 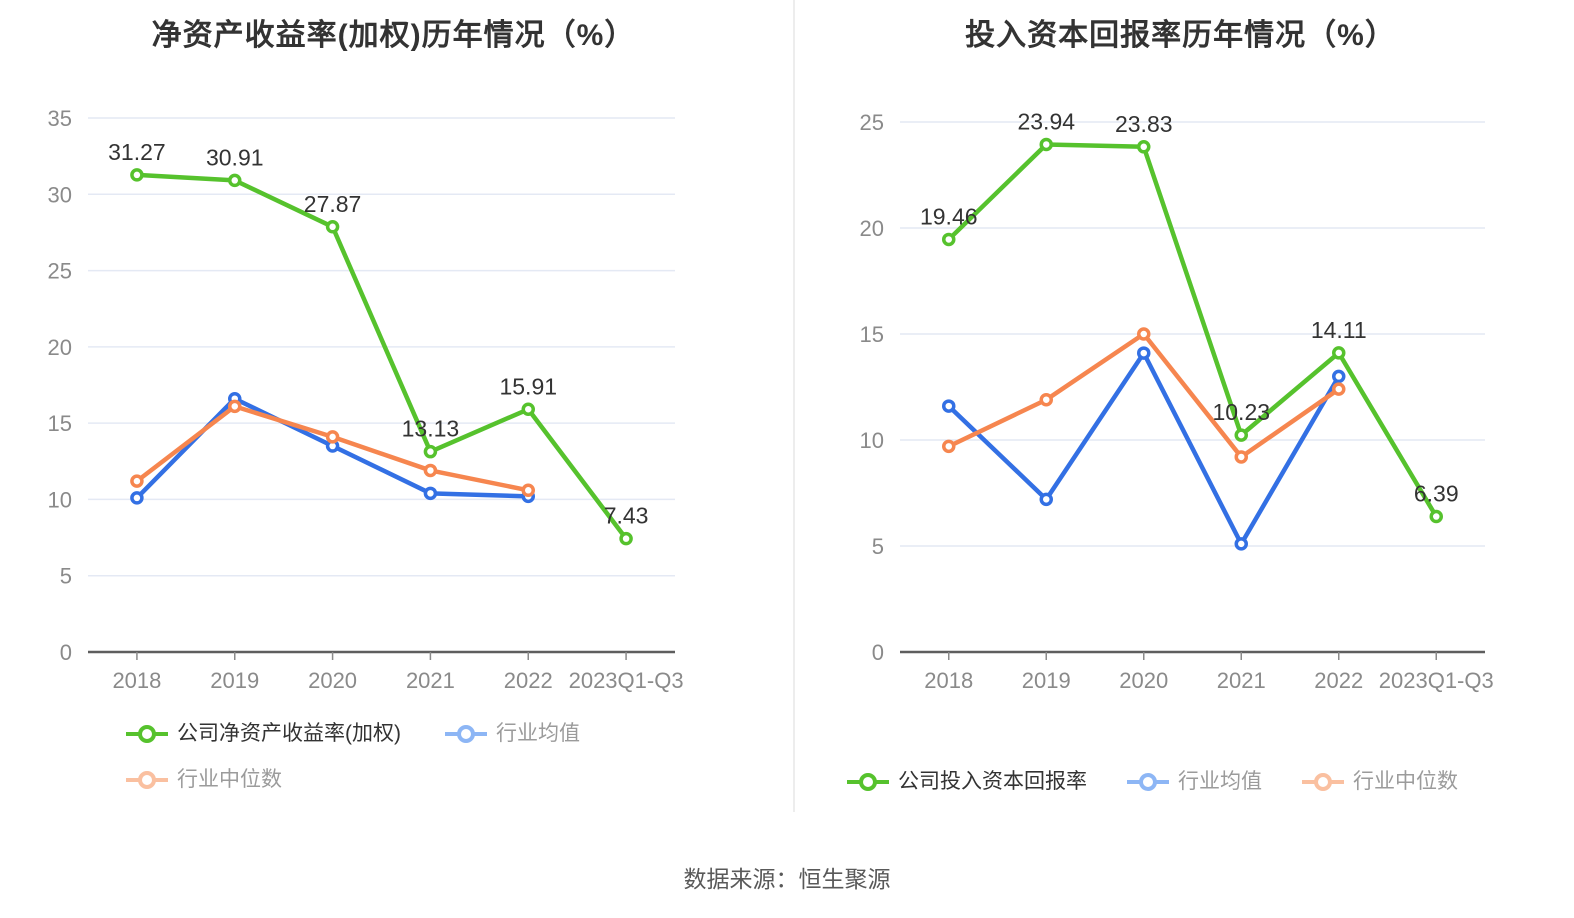 I want to click on legend-item: 公司净资产收益率(加权), so click(x=263, y=734).